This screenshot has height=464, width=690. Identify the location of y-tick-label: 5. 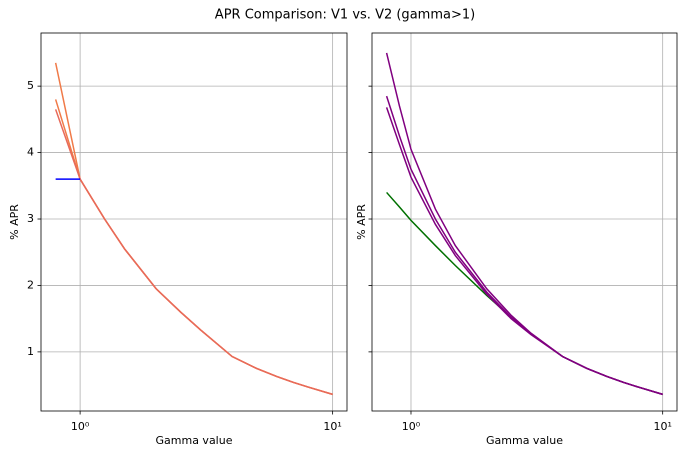
(30, 85).